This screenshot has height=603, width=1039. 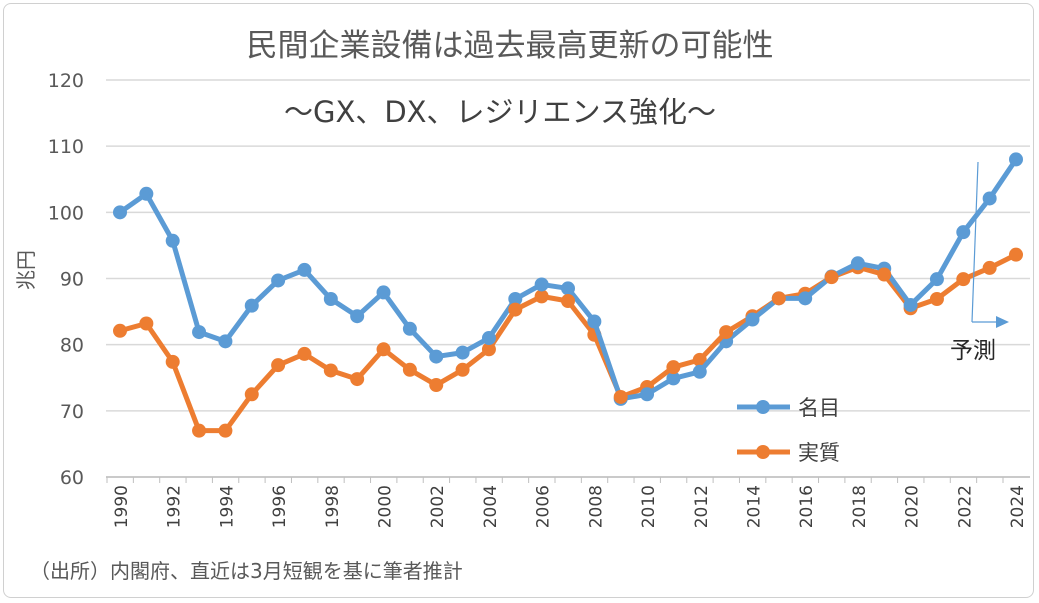 I want to click on chart-subtitle: 〜GX、DX、レジリエンス強化〜, so click(x=500, y=112).